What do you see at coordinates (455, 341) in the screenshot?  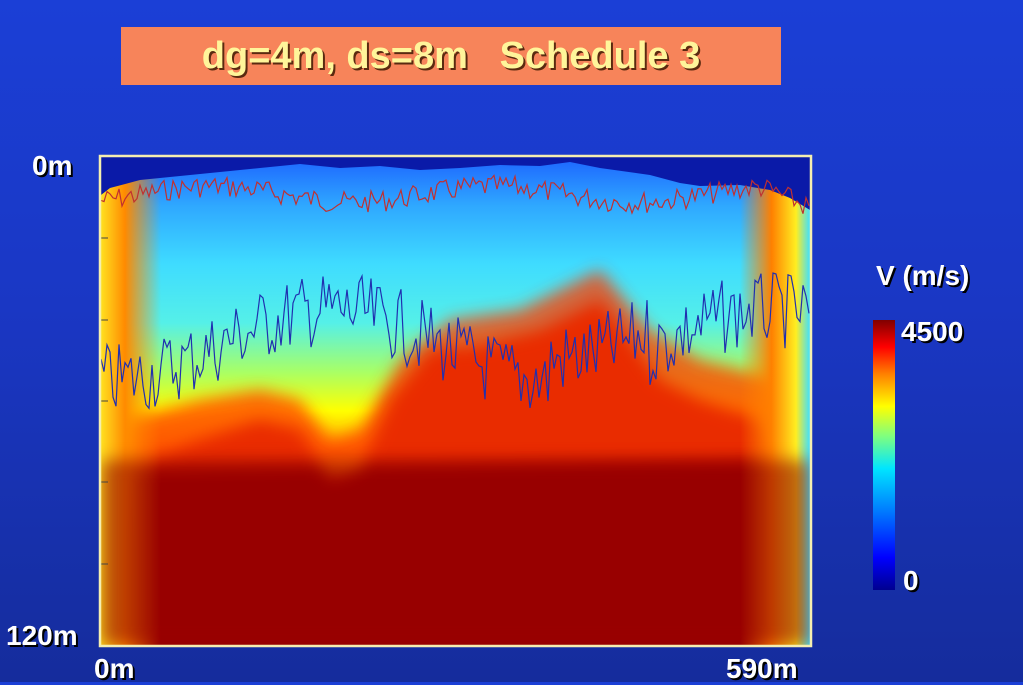 I see `deep-interface-line` at bounding box center [455, 341].